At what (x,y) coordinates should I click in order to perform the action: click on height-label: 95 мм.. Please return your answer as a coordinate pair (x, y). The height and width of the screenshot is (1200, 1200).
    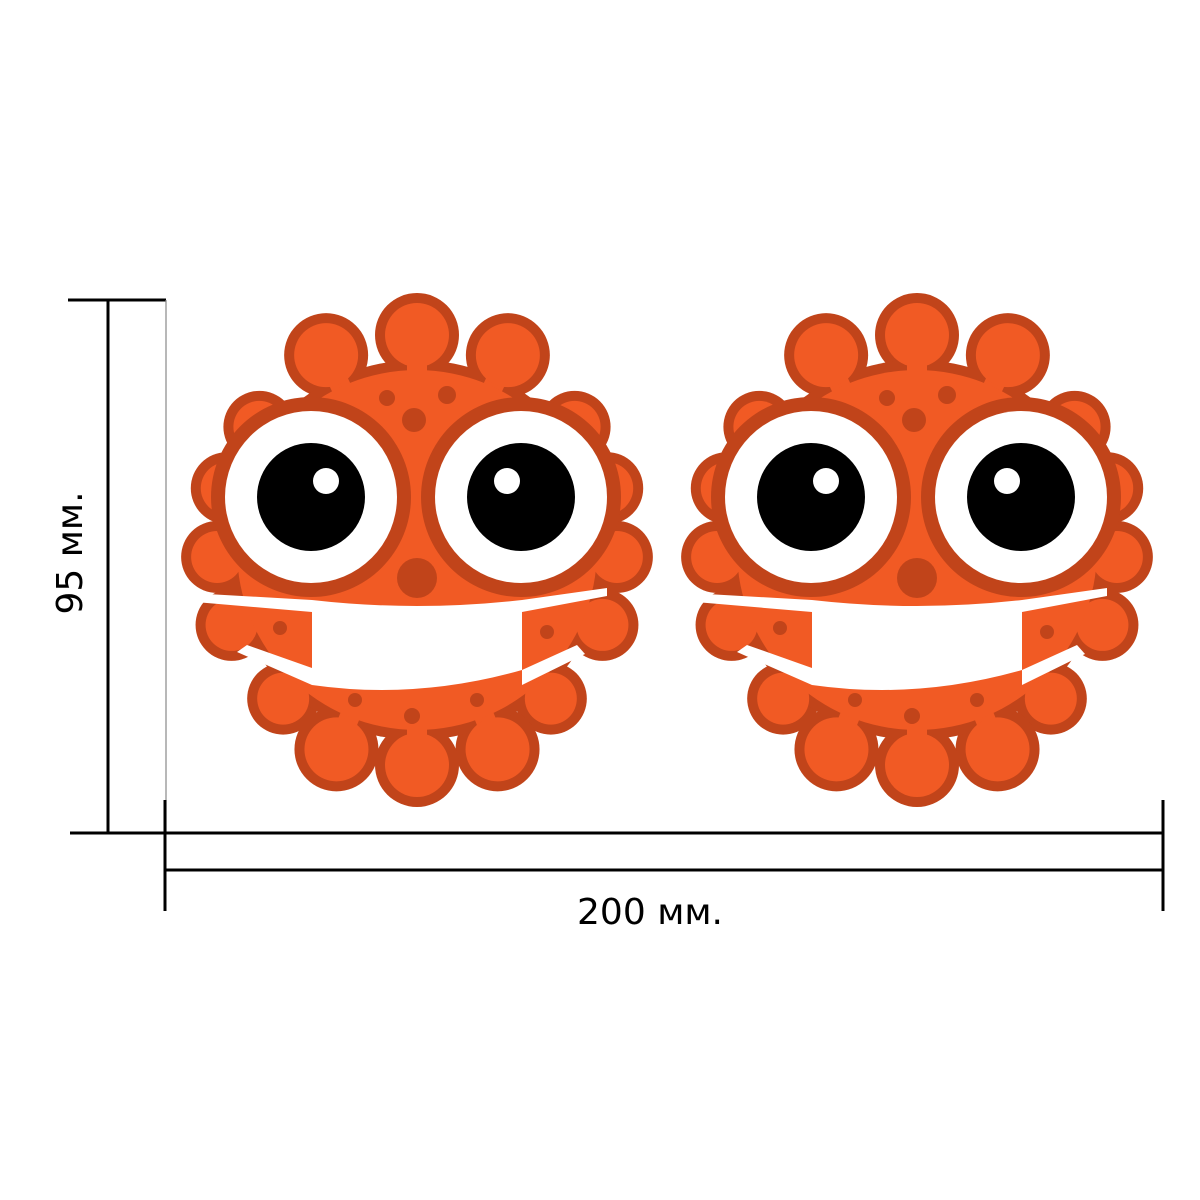
    Looking at the image, I should click on (70, 552).